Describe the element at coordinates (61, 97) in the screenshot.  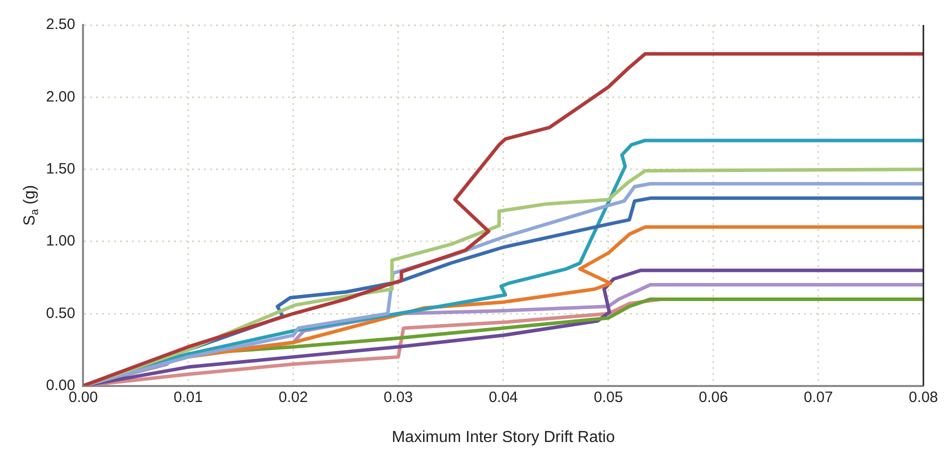
I see `y-tick-label: 2.00` at that location.